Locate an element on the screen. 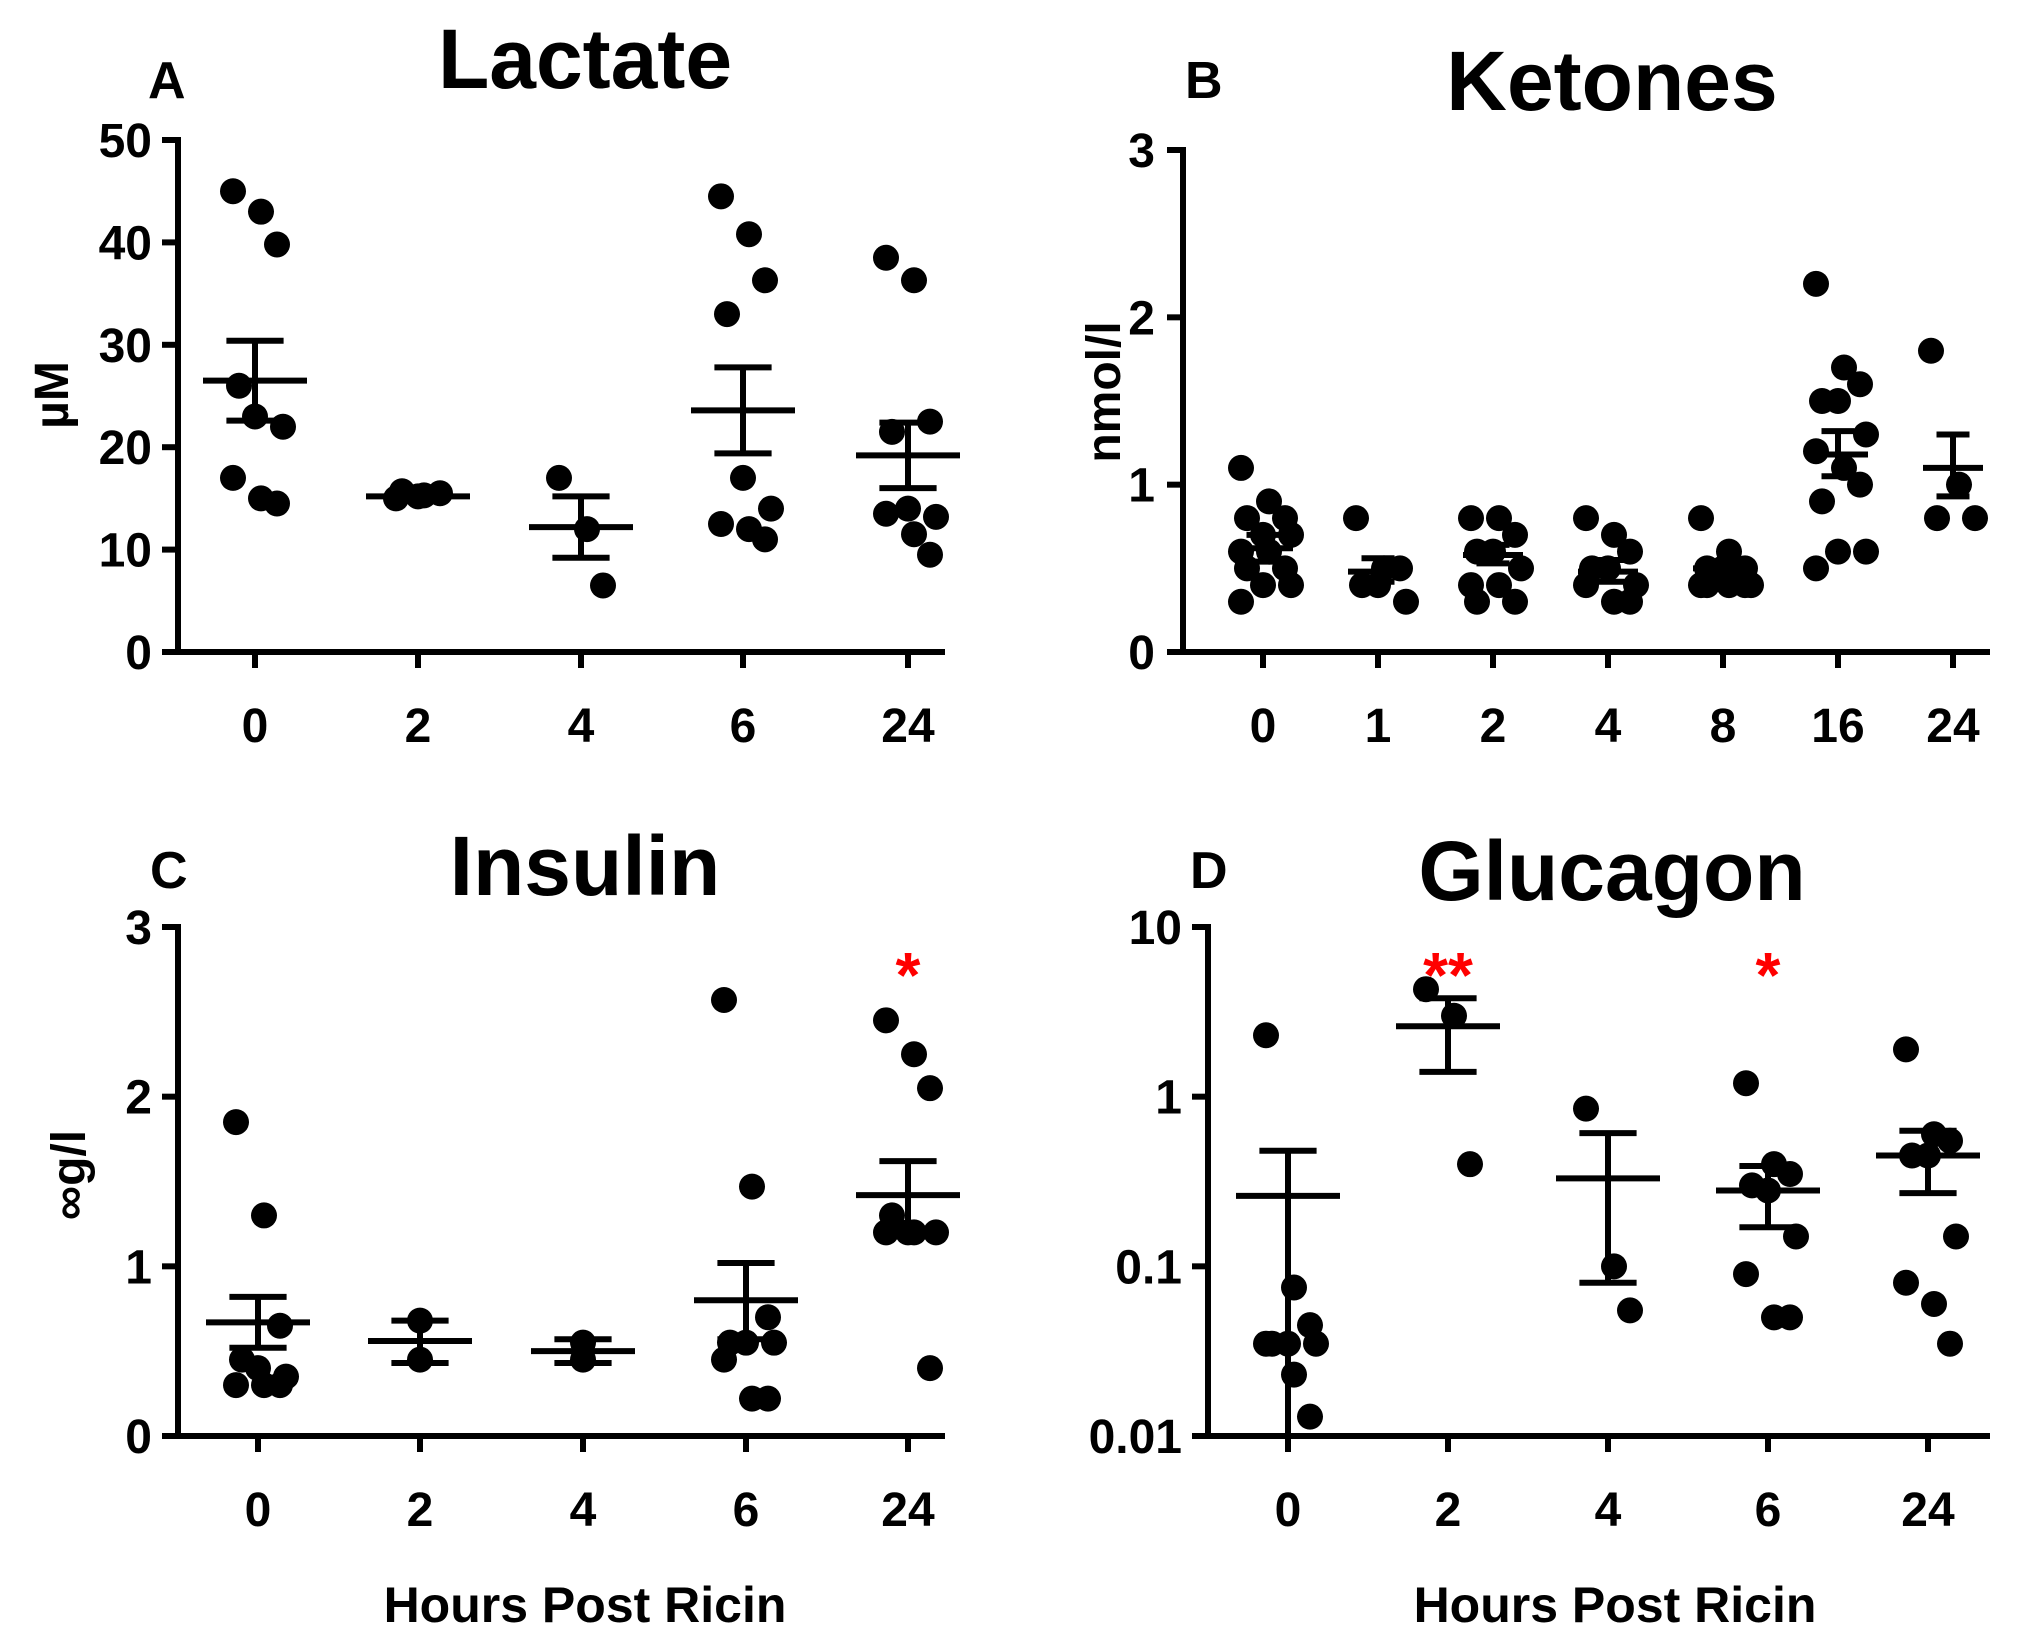 The image size is (2039, 1637). panel-b-x-tick-label: 0 is located at coordinates (1263, 726).